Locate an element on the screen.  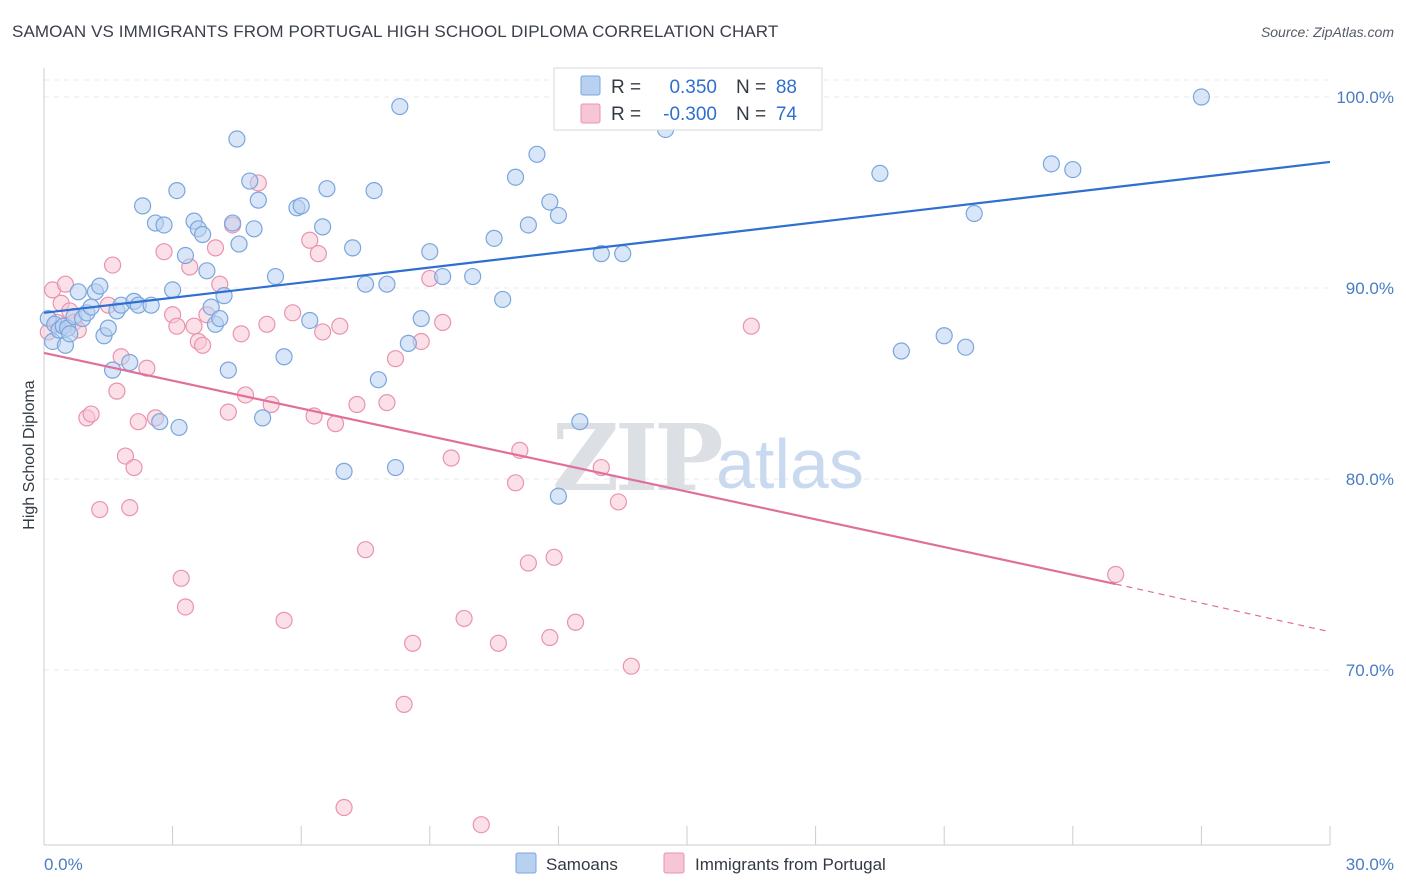
legend-swatch-samoans is located at coordinates (590, 85).